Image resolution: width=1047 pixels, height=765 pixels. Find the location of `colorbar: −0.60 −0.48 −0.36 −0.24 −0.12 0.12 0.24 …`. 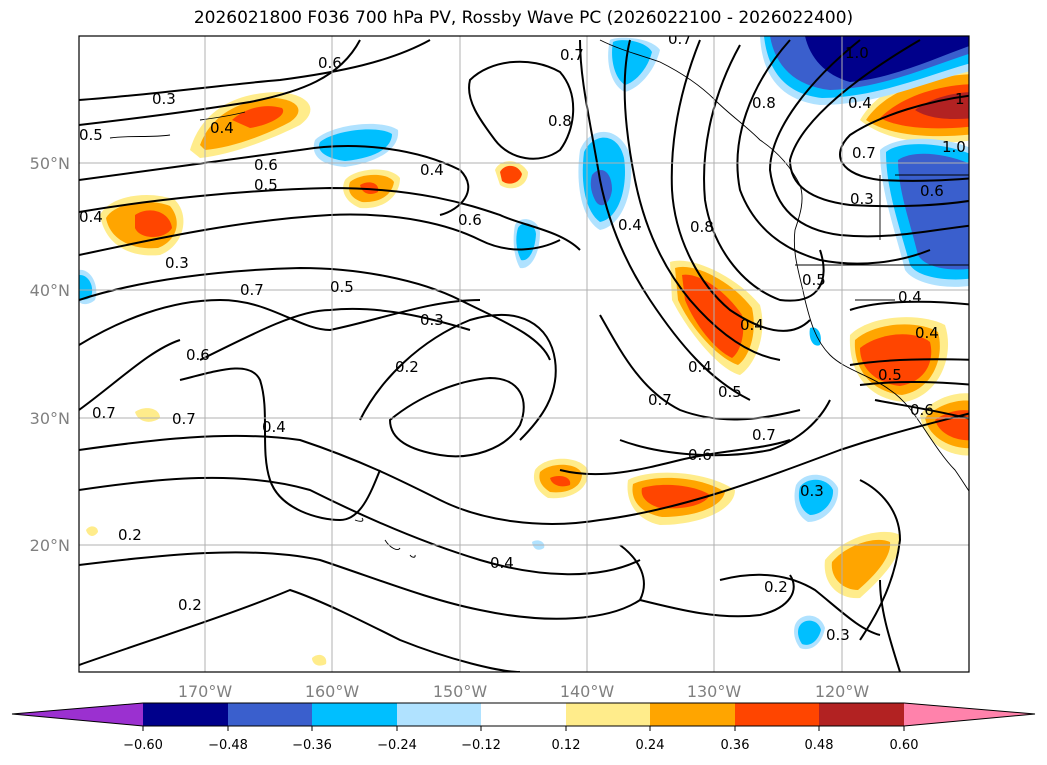

colorbar: −0.60 −0.48 −0.36 −0.24 −0.12 0.12 0.24 … is located at coordinates (523, 727).